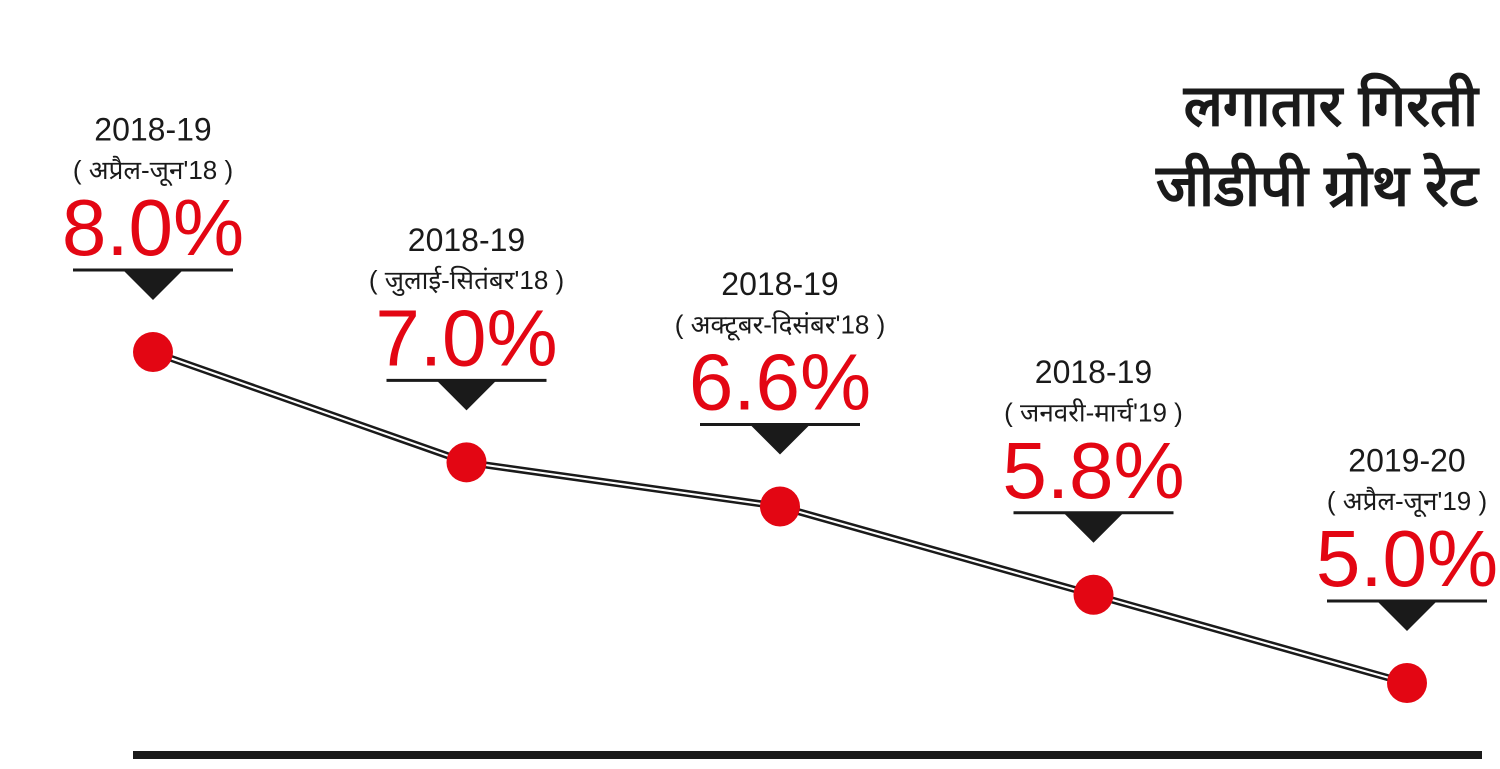  I want to click on period-label: ( अक्टूबर-दिसंबर'18 ), so click(780, 325).